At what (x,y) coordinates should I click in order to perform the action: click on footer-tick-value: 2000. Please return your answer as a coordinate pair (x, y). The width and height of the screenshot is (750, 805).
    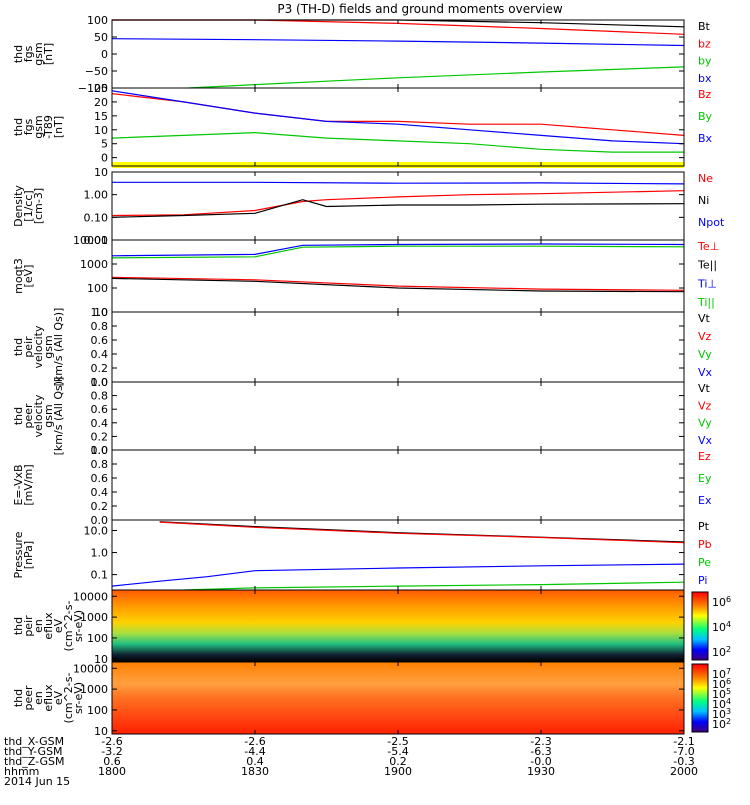
    Looking at the image, I should click on (684, 771).